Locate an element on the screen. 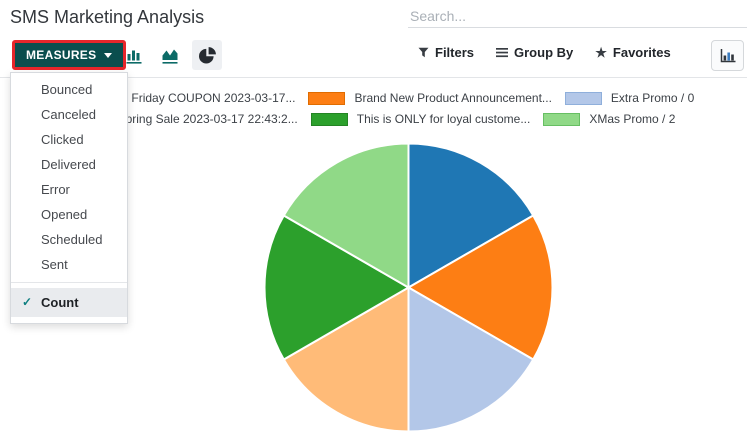  measure-option-bounced: Bounced is located at coordinates (67, 89).